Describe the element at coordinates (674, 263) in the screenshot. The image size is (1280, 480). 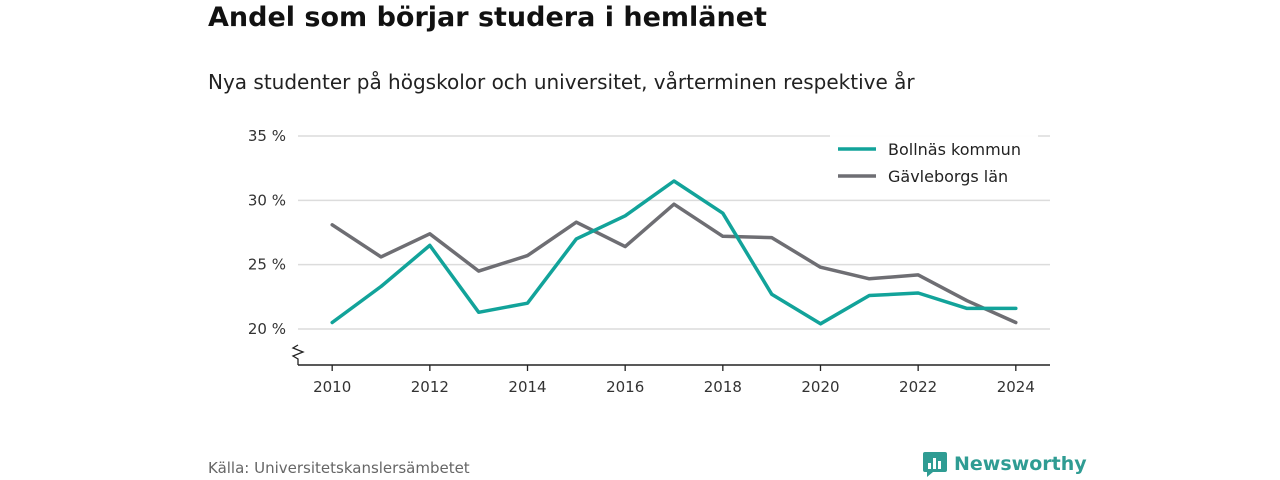
I see `series-line` at that location.